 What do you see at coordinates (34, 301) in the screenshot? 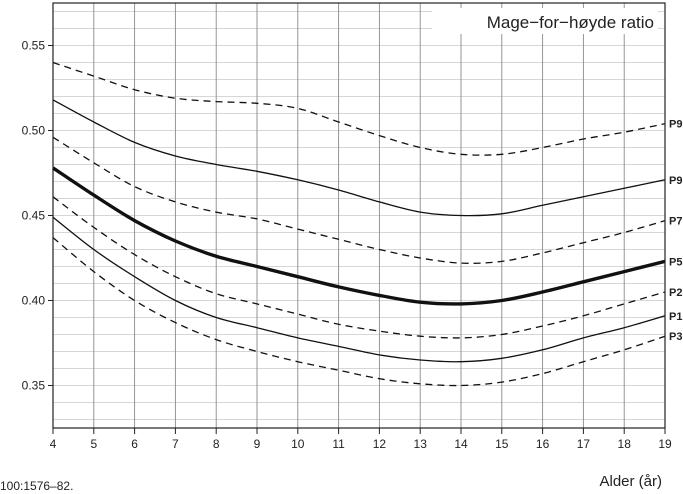
I see `y-tick-label: 0.40` at bounding box center [34, 301].